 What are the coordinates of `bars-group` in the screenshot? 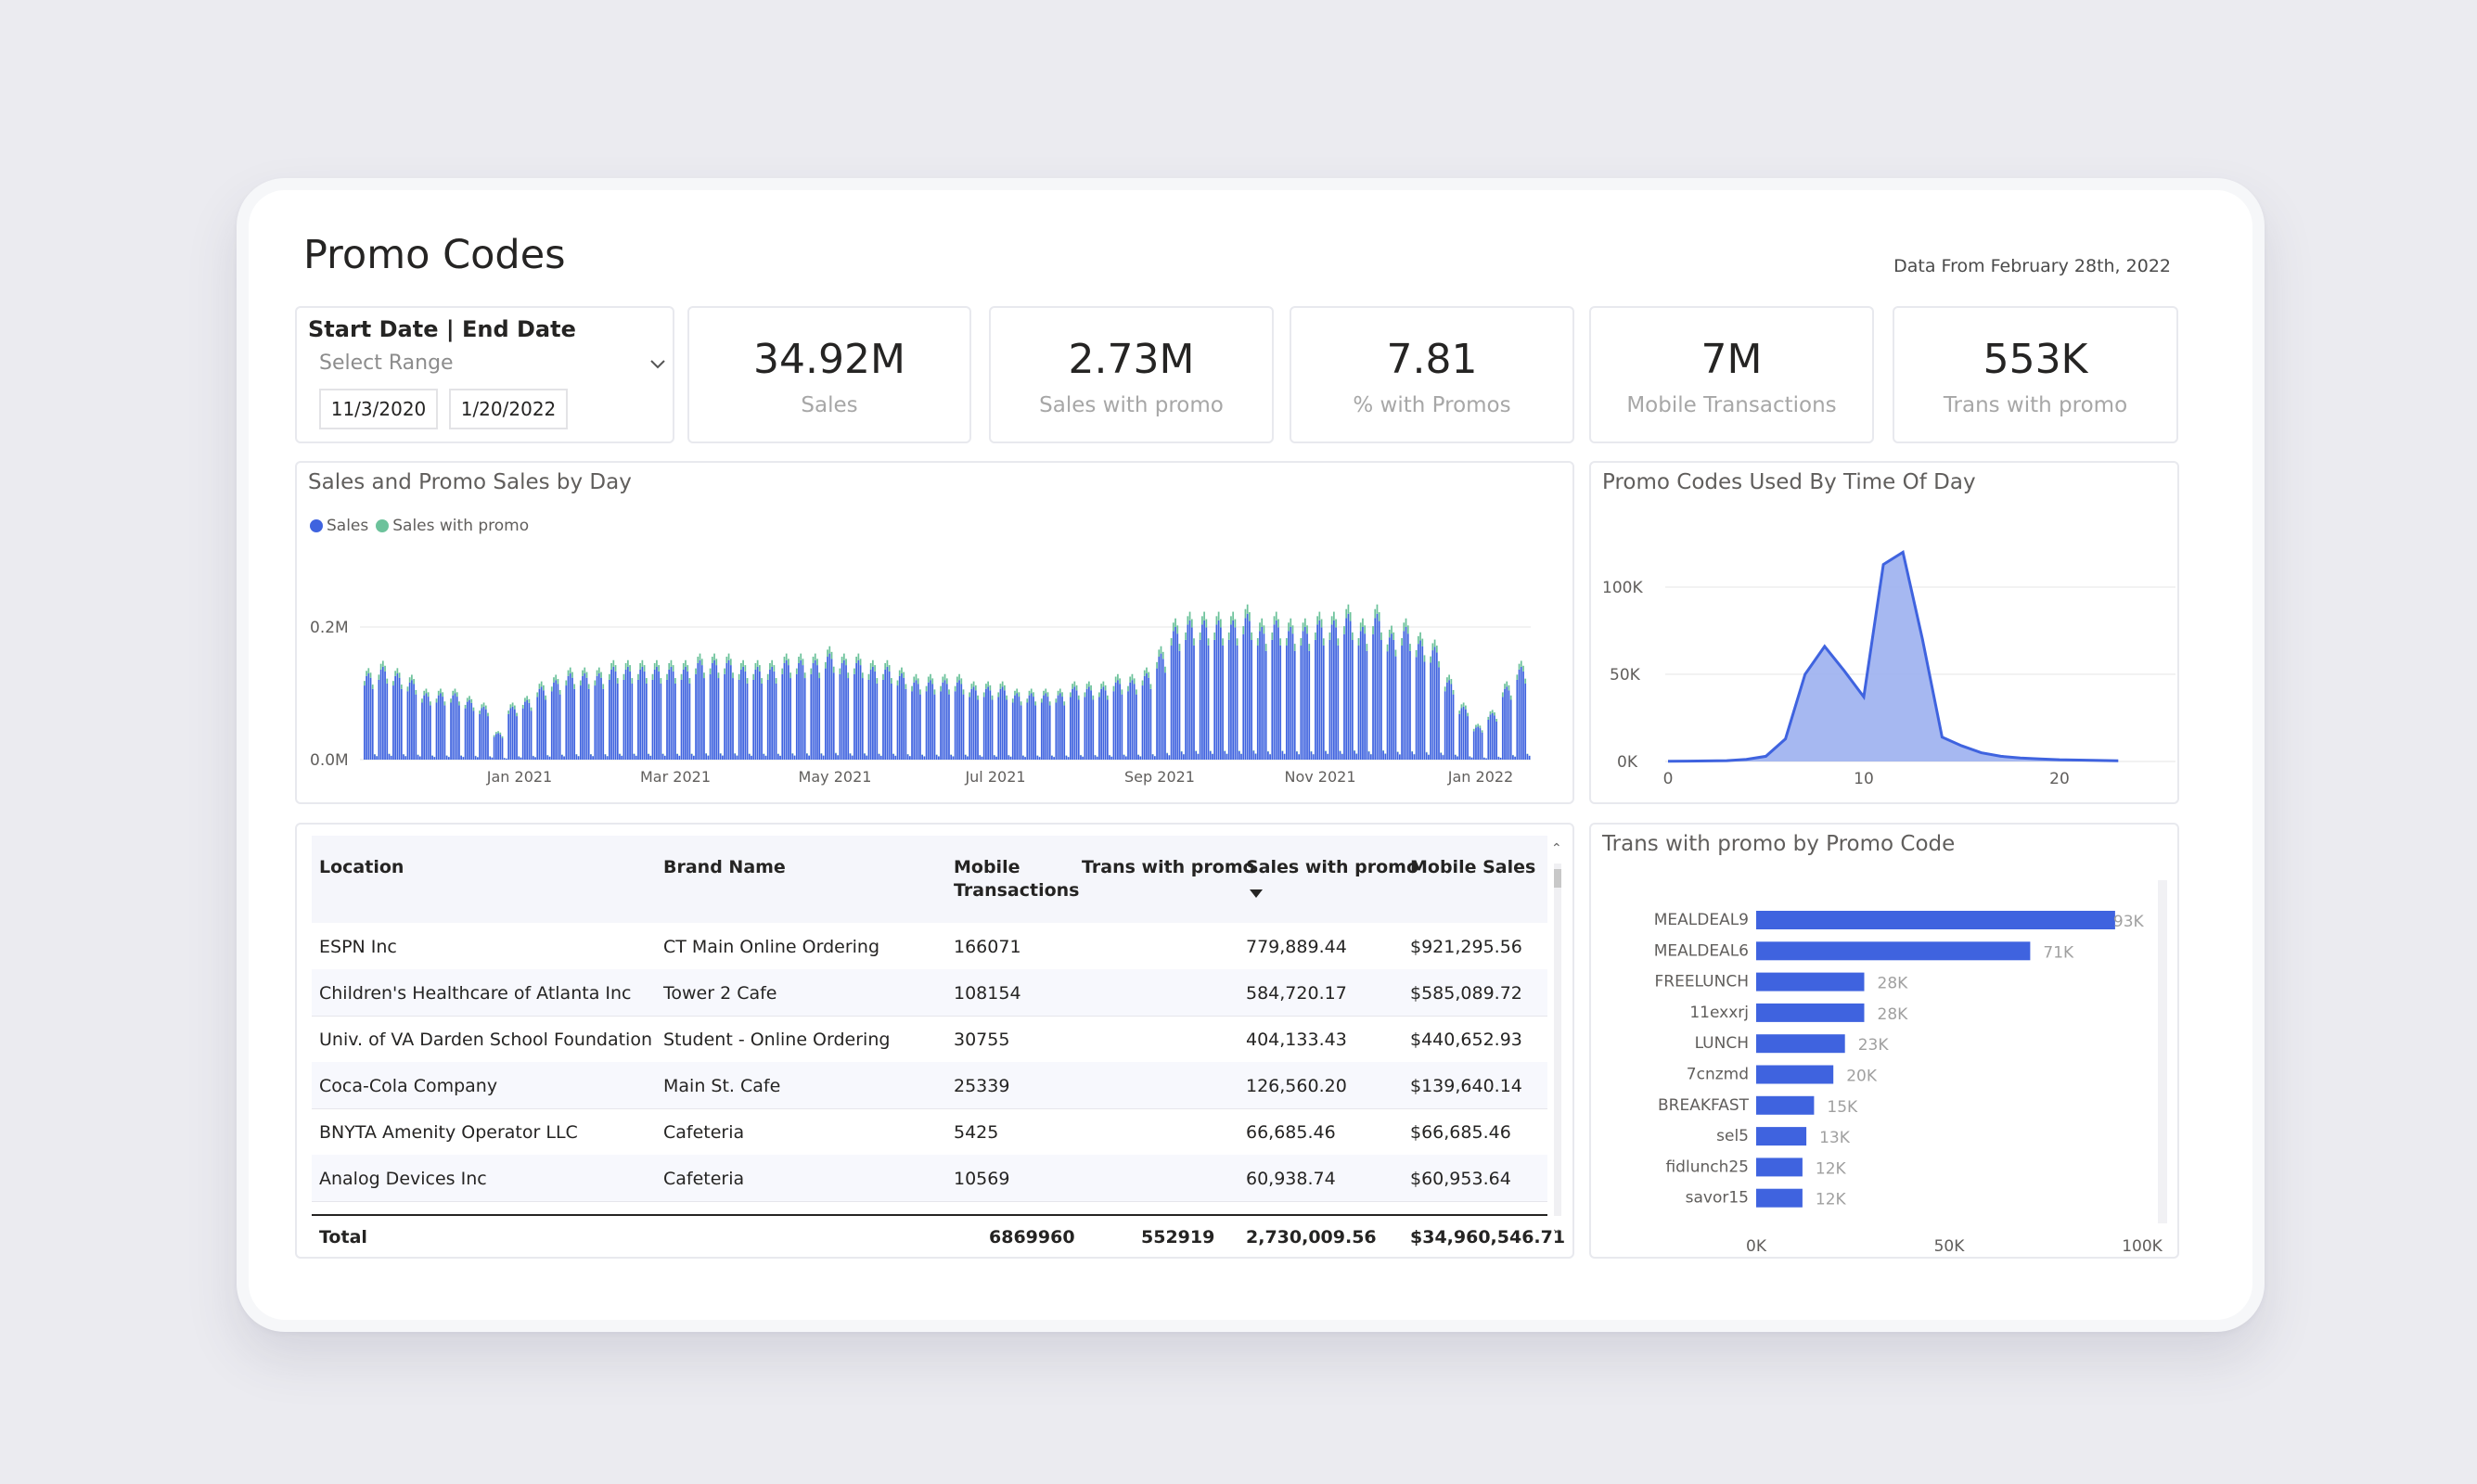 It's located at (947, 682).